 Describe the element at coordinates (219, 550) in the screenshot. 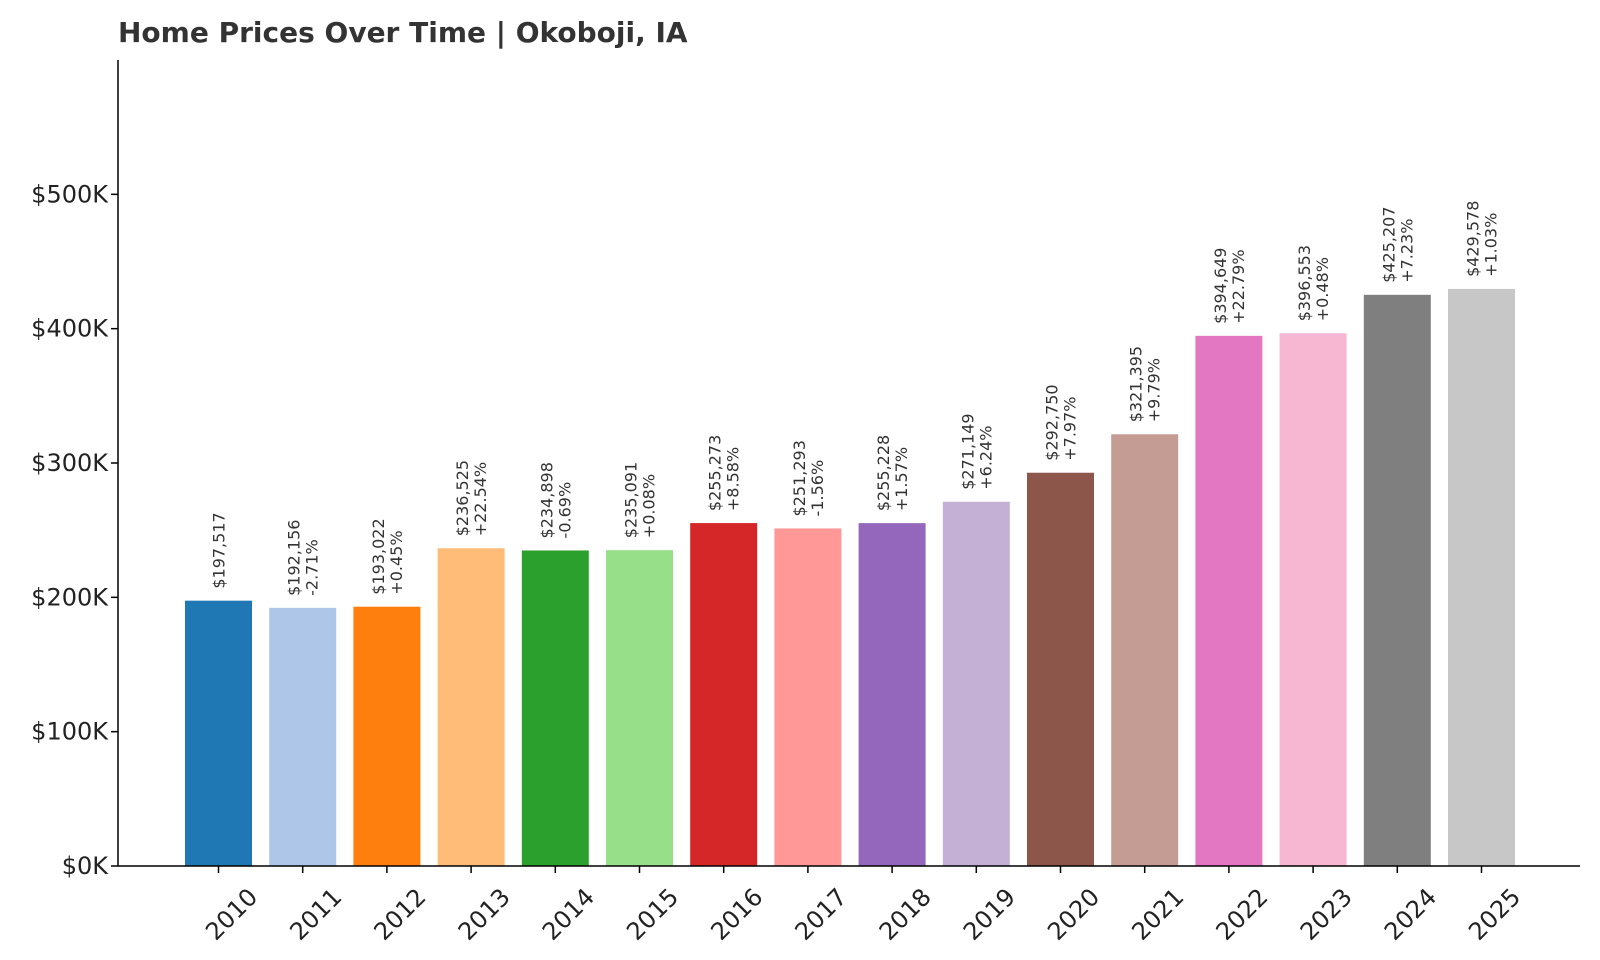

I see `value-label: $197,517` at that location.